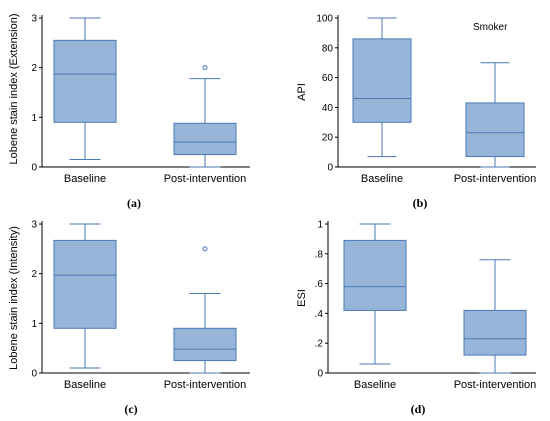  What do you see at coordinates (495, 385) in the screenshot?
I see `panel-d-category-label: Post-intervention` at bounding box center [495, 385].